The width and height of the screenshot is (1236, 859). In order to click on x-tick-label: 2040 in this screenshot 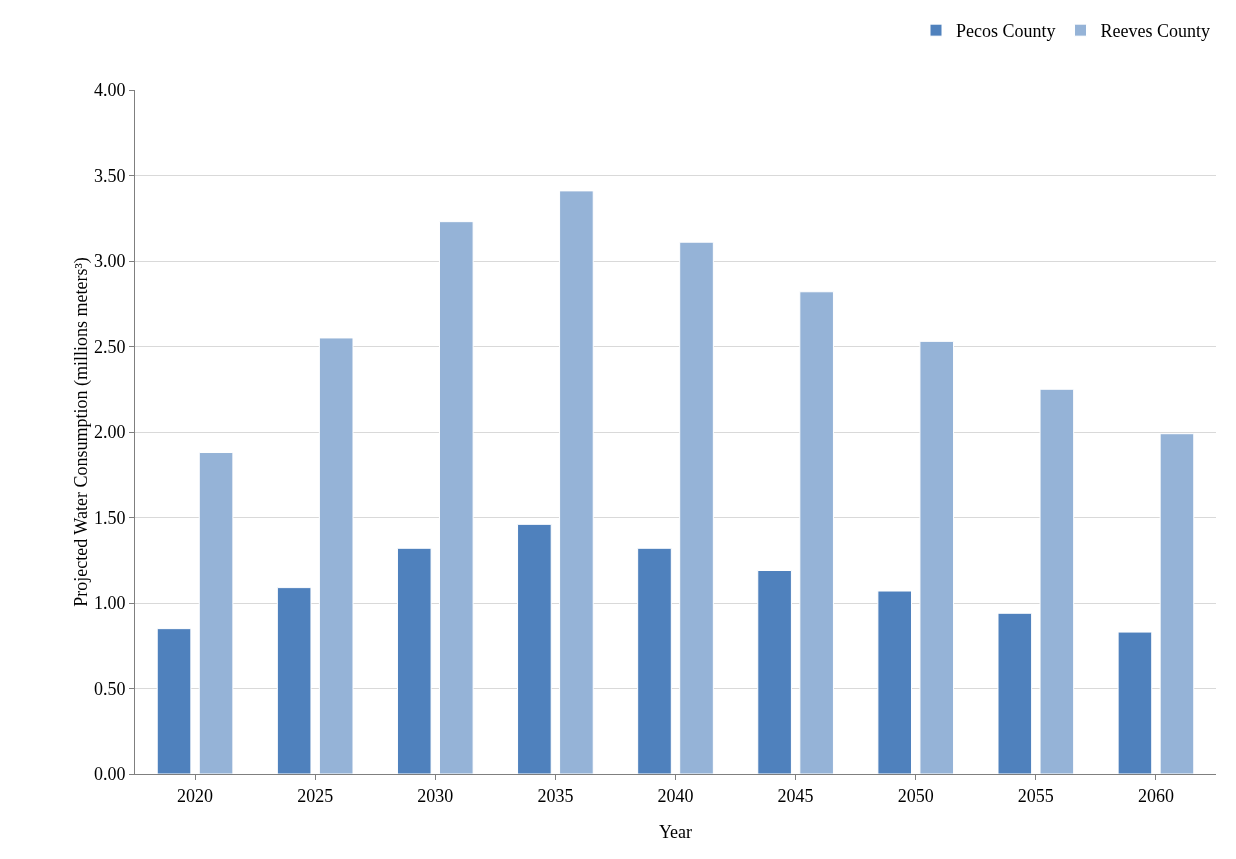, I will do `click(675, 795)`.